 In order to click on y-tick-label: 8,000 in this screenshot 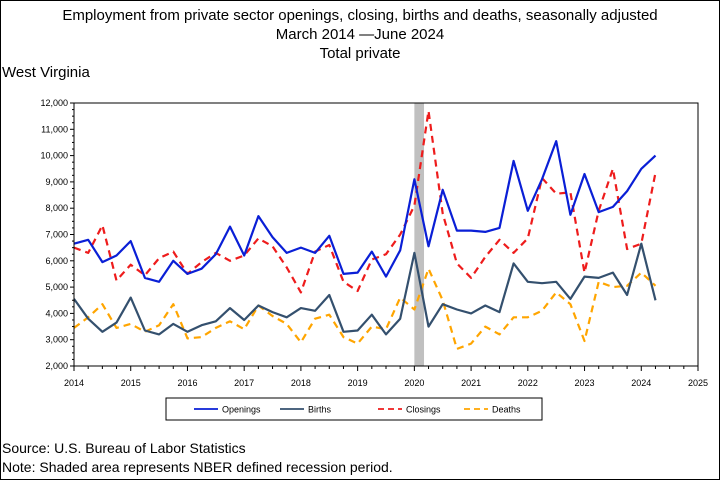, I will do `click(56, 208)`.